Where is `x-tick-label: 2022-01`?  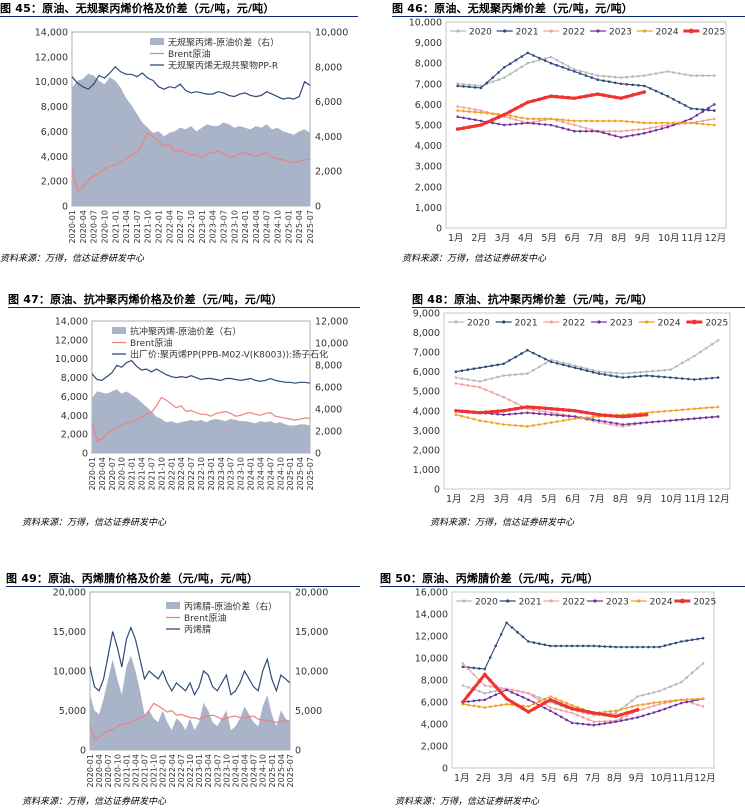 x-tick-label: 2022-01 is located at coordinates (171, 473).